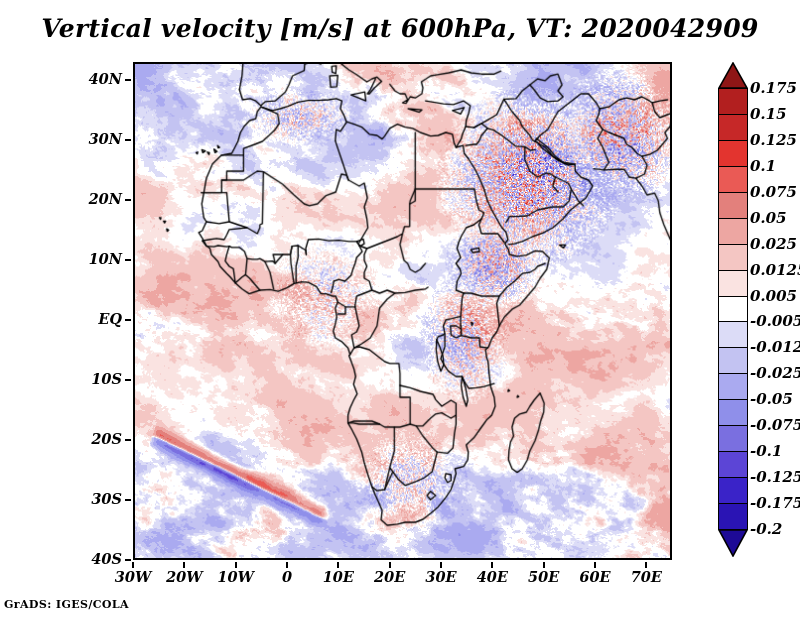 This screenshot has width=800, height=618. I want to click on colorbar-tick-label: 0.005, so click(773, 295).